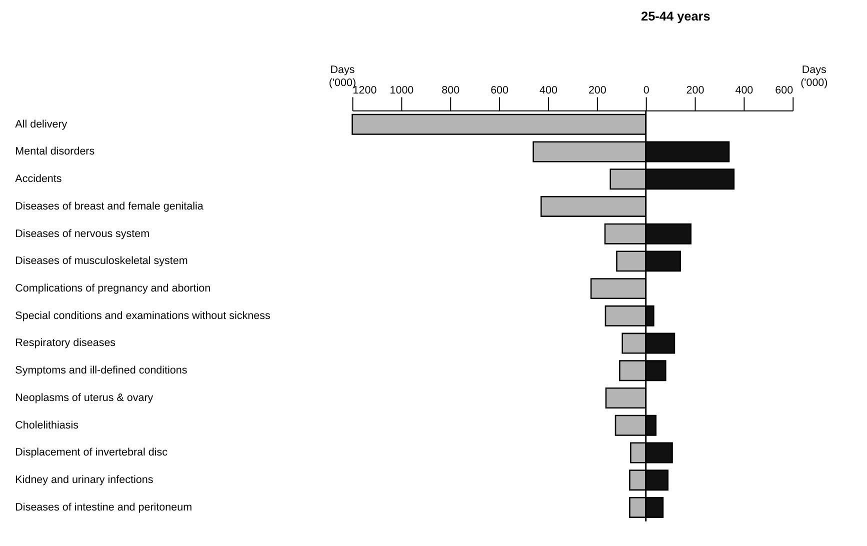 This screenshot has width=867, height=546. Describe the element at coordinates (38, 179) in the screenshot. I see `y-tick-label: Accidents` at that location.